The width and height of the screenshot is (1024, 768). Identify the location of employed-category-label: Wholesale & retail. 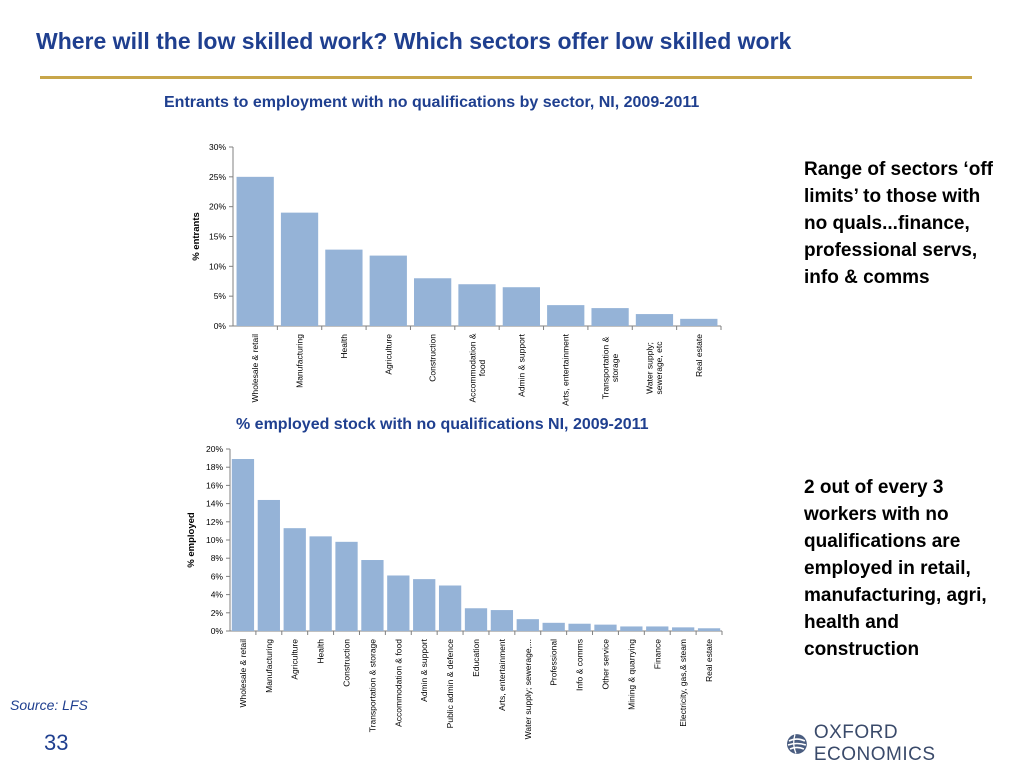
(243, 673).